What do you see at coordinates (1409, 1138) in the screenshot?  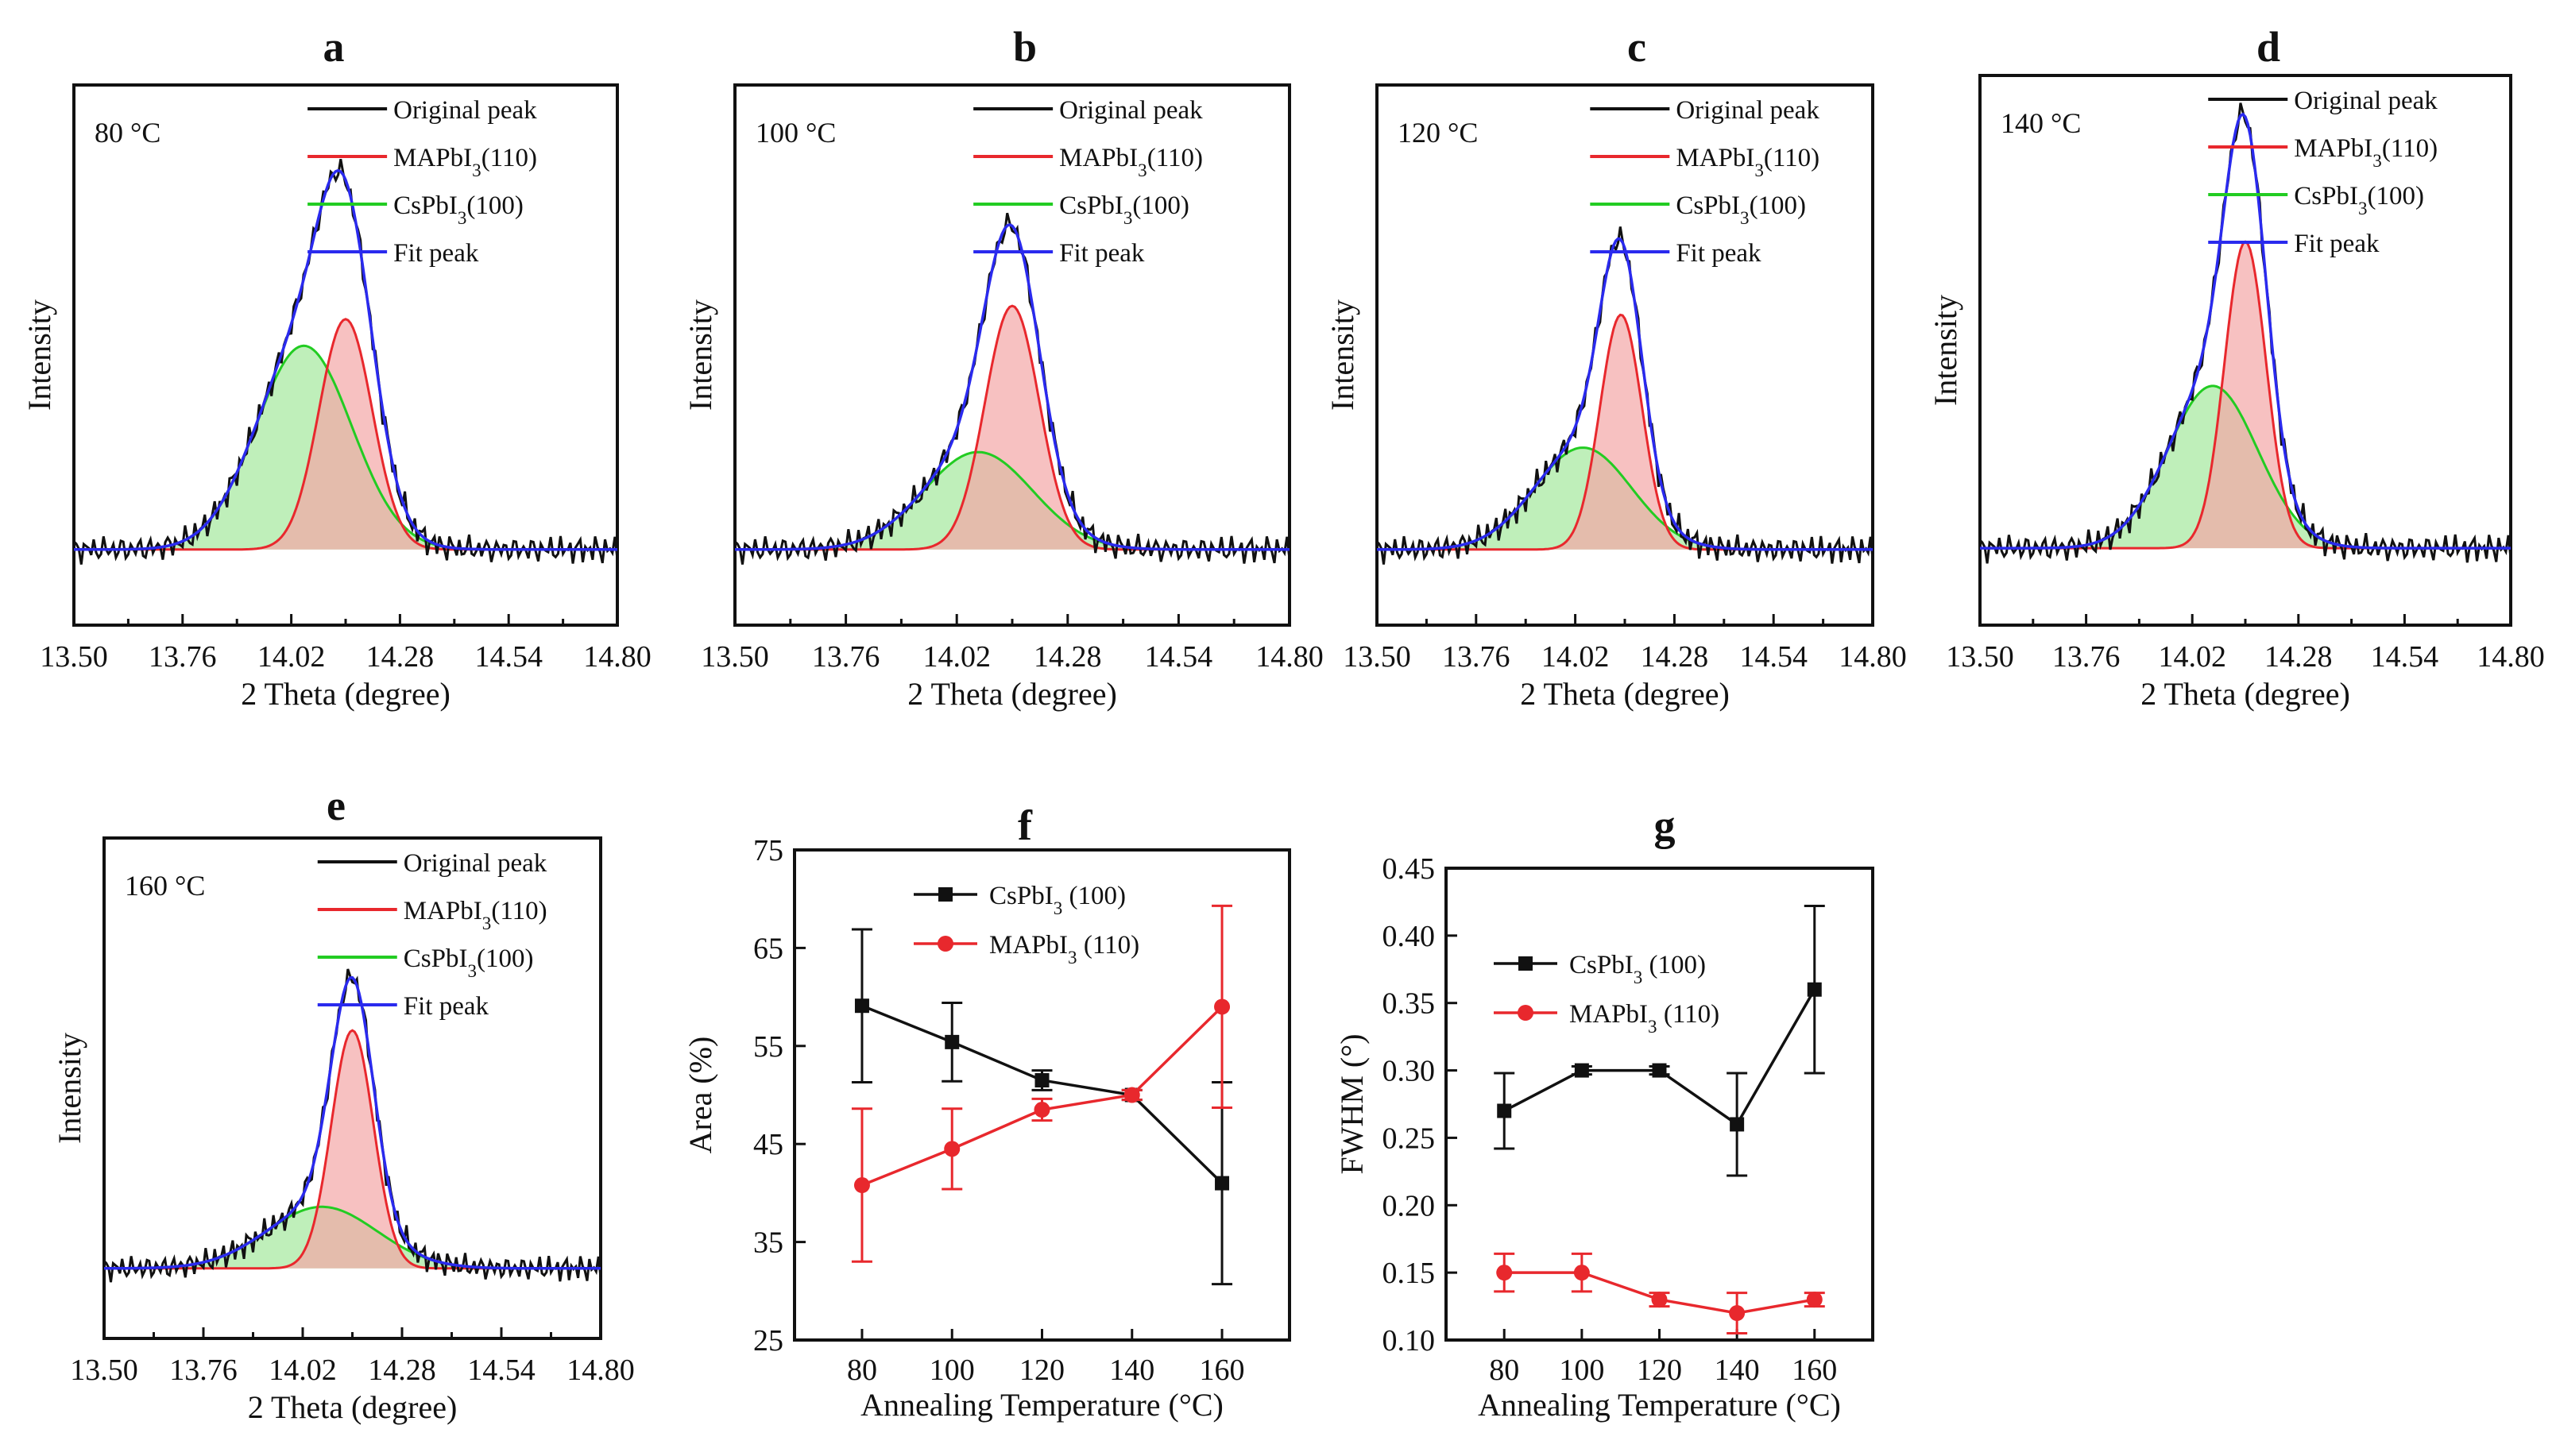 I see `y-tick-label: 0.25` at bounding box center [1409, 1138].